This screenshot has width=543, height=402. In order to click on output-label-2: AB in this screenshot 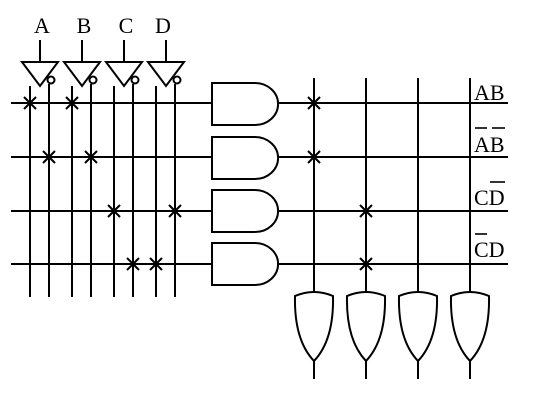, I will do `click(489, 144)`.